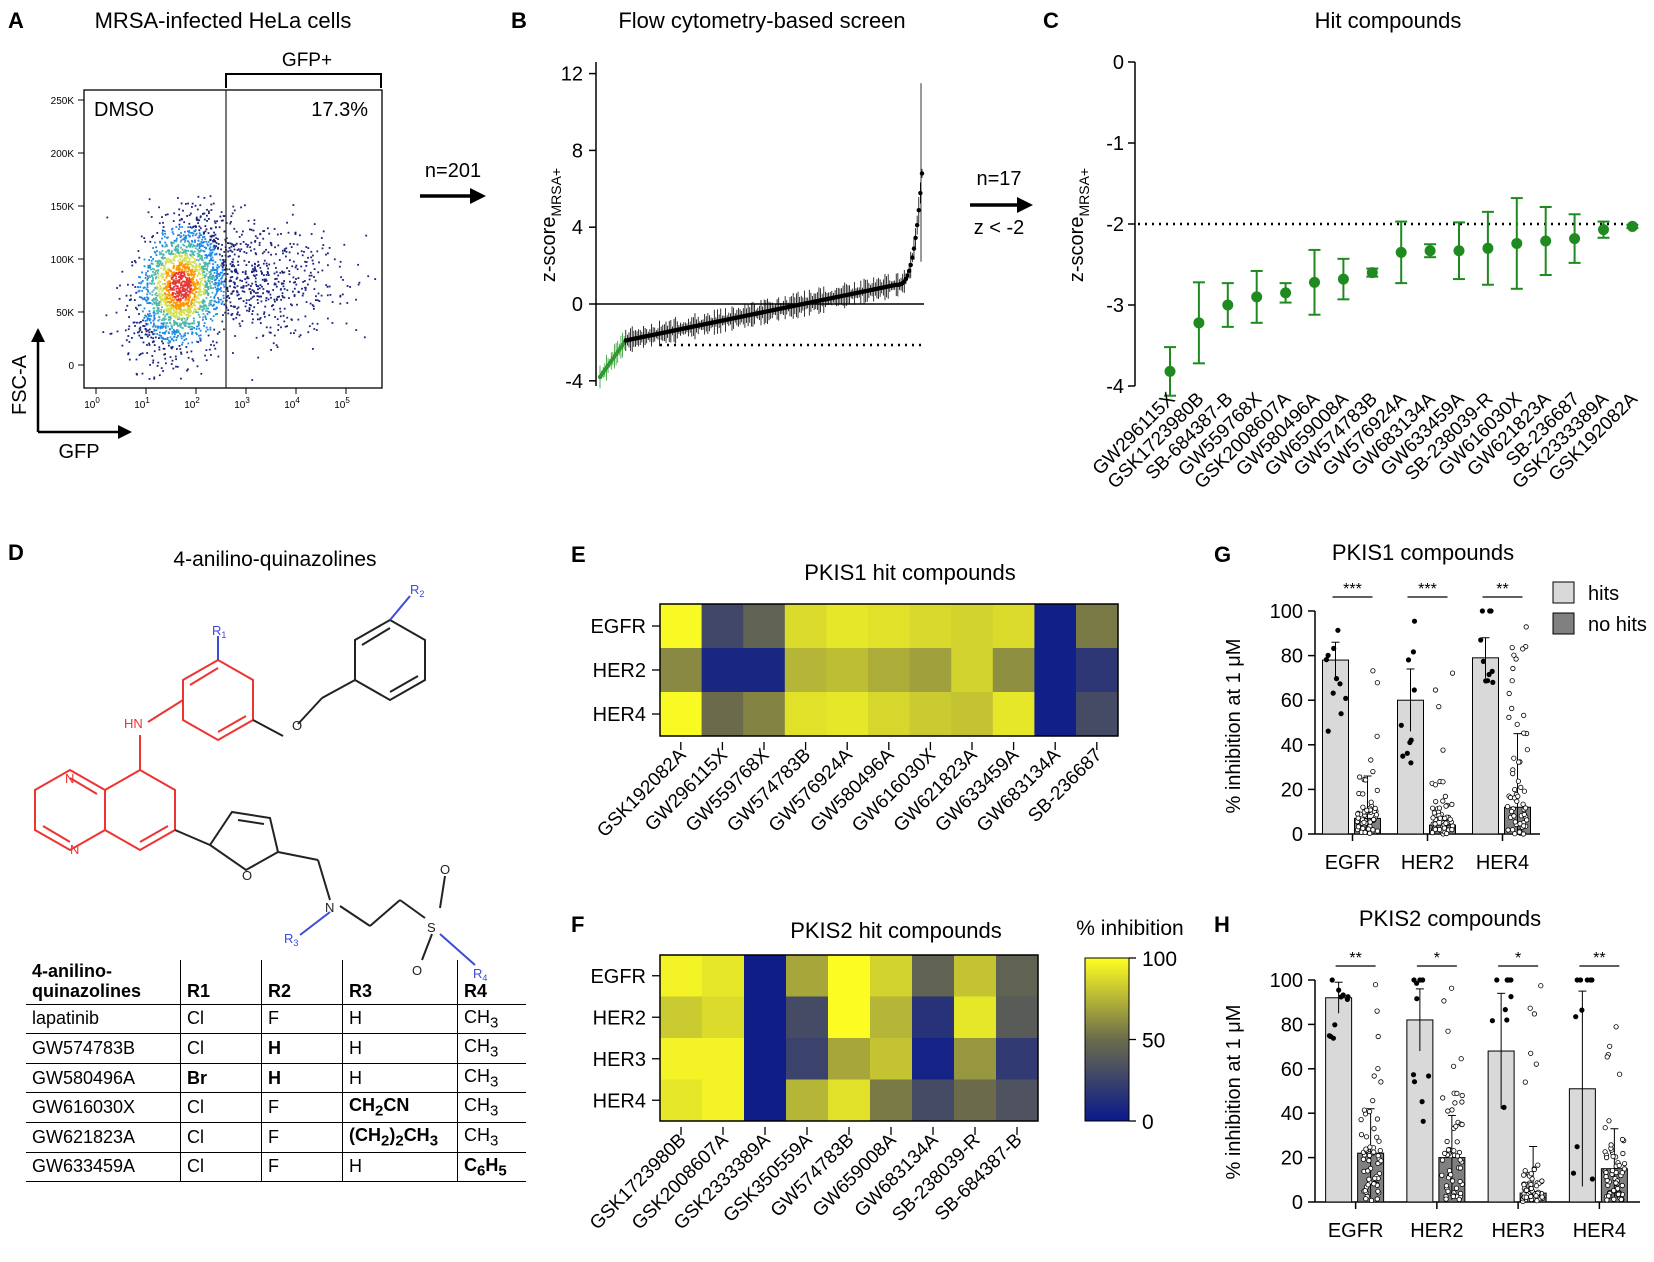 This screenshot has height=1262, width=1654. I want to click on furan-ring, so click(244, 841).